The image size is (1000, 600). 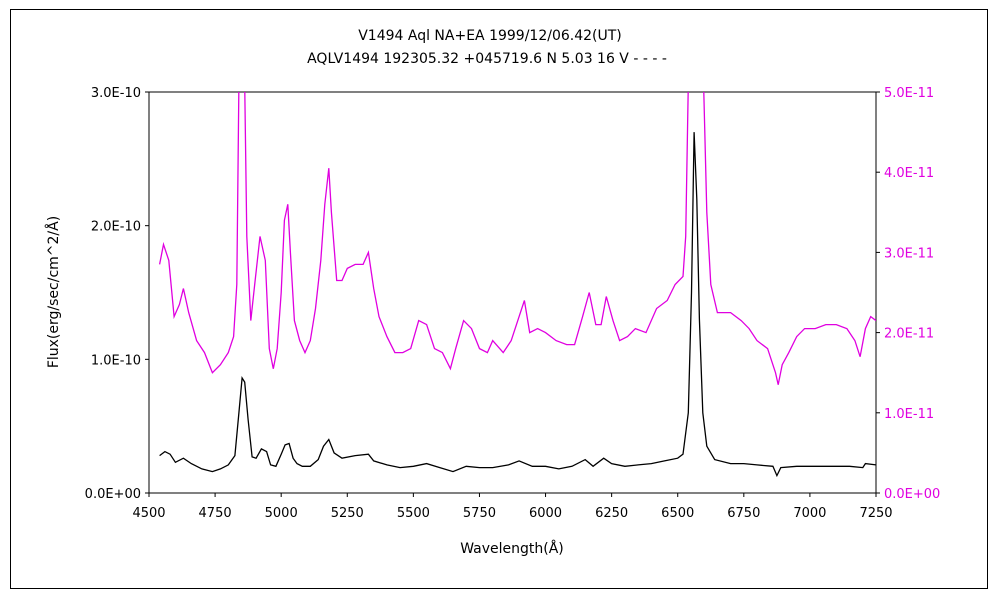 What do you see at coordinates (512, 548) in the screenshot?
I see `x-axis-label: Wavelength(Å)` at bounding box center [512, 548].